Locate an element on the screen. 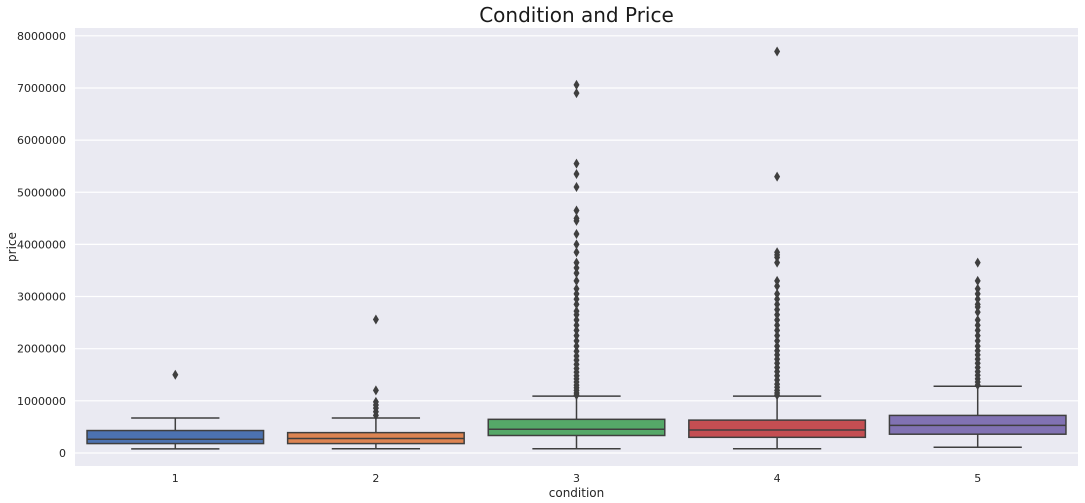 This screenshot has height=503, width=1085. y-tick-label: 0 is located at coordinates (62, 453).